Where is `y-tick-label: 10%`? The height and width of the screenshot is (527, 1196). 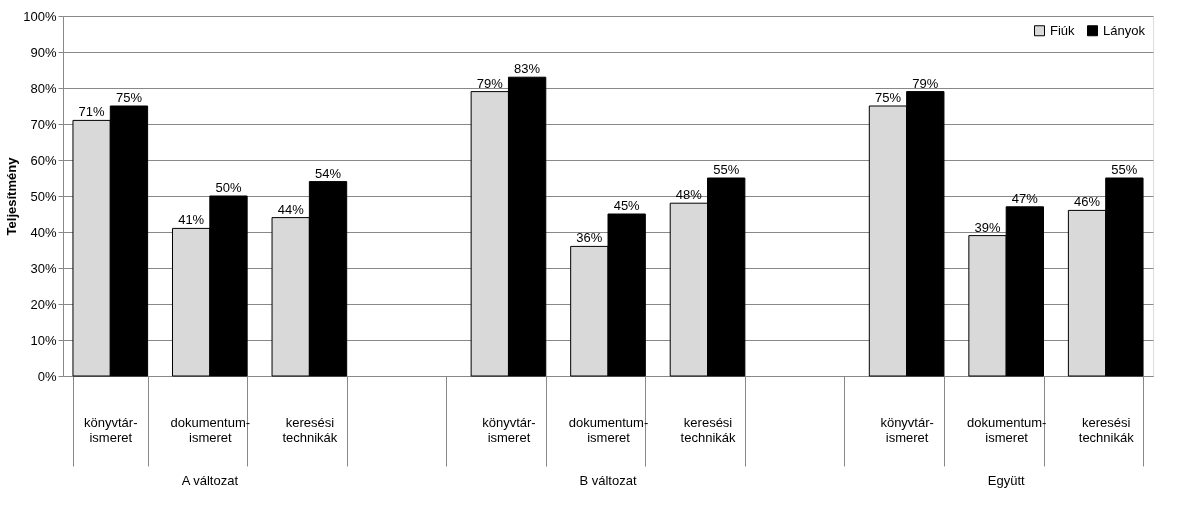 y-tick-label: 10% is located at coordinates (43, 340).